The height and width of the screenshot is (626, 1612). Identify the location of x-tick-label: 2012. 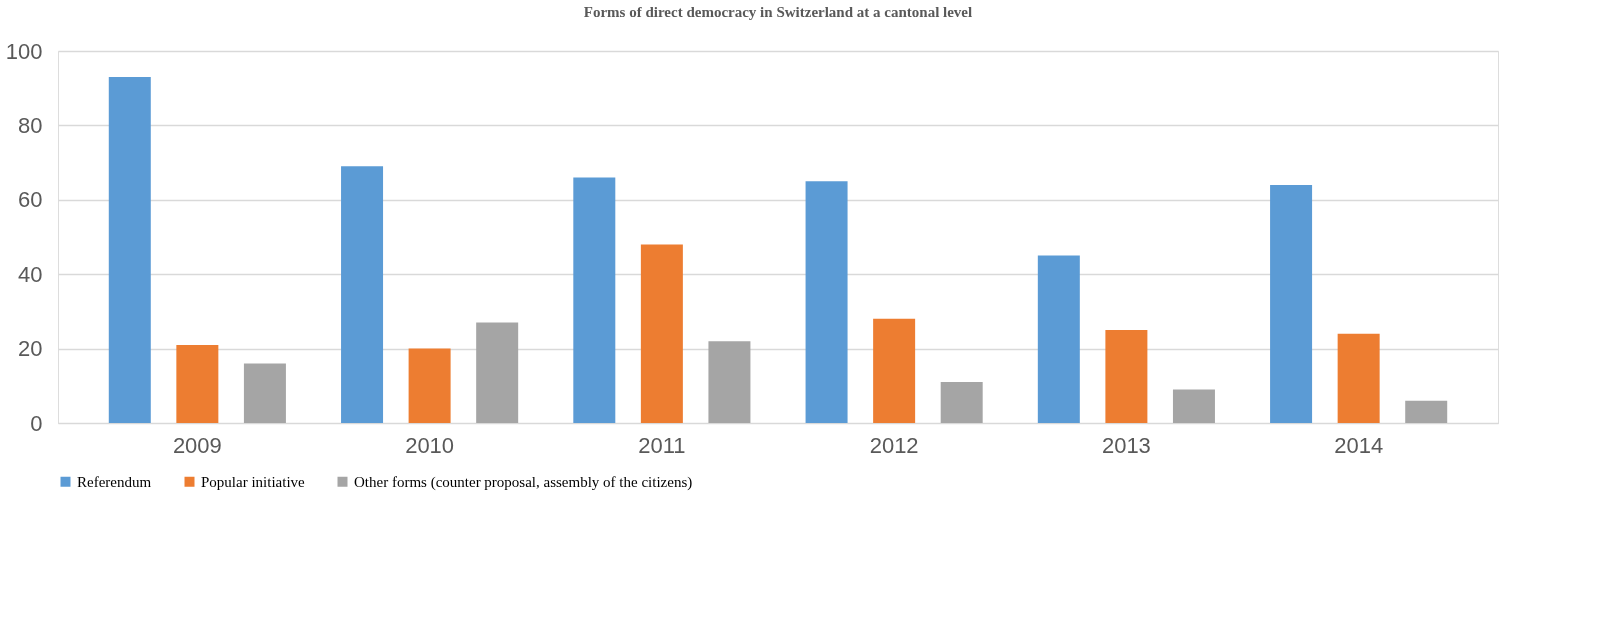
(894, 445).